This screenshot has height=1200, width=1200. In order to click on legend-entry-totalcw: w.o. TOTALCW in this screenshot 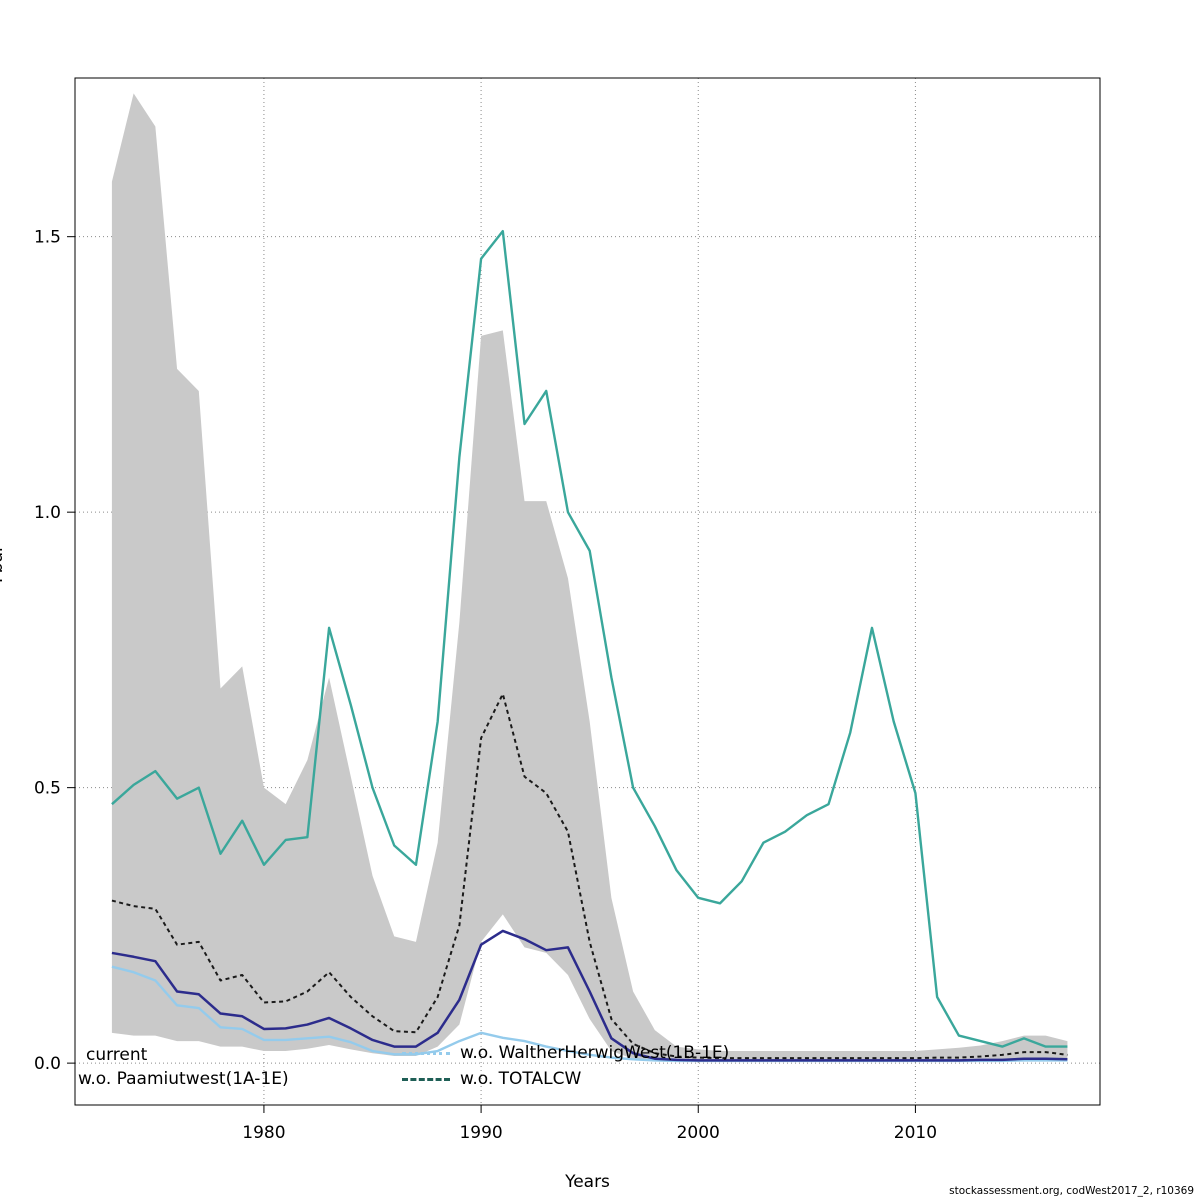, I will do `click(491, 1079)`.